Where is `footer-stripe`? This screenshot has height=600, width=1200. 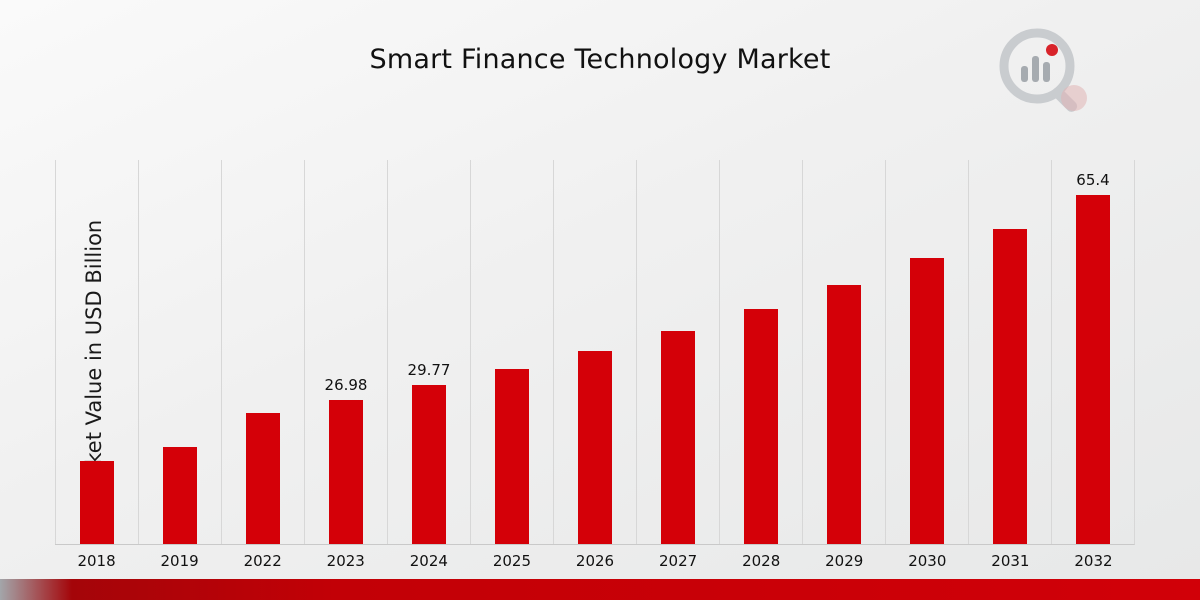 footer-stripe is located at coordinates (600, 589).